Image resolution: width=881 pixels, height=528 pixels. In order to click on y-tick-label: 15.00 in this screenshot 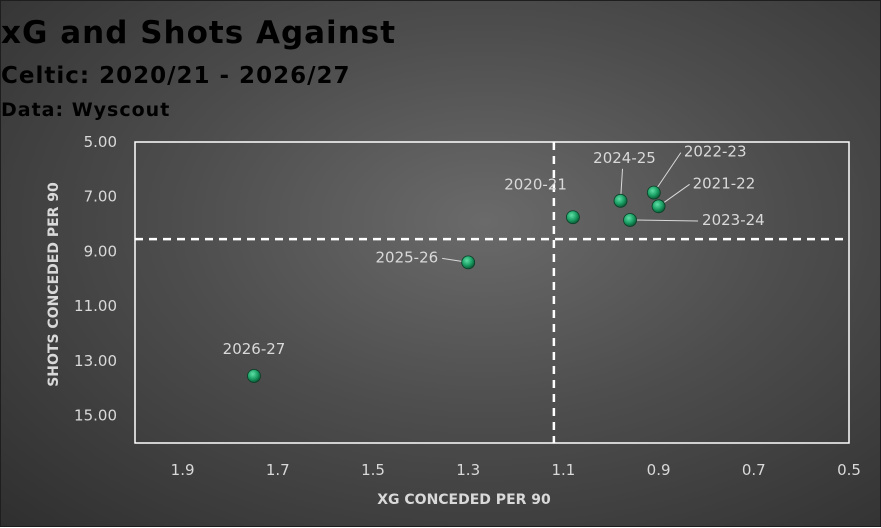, I will do `click(95, 416)`.